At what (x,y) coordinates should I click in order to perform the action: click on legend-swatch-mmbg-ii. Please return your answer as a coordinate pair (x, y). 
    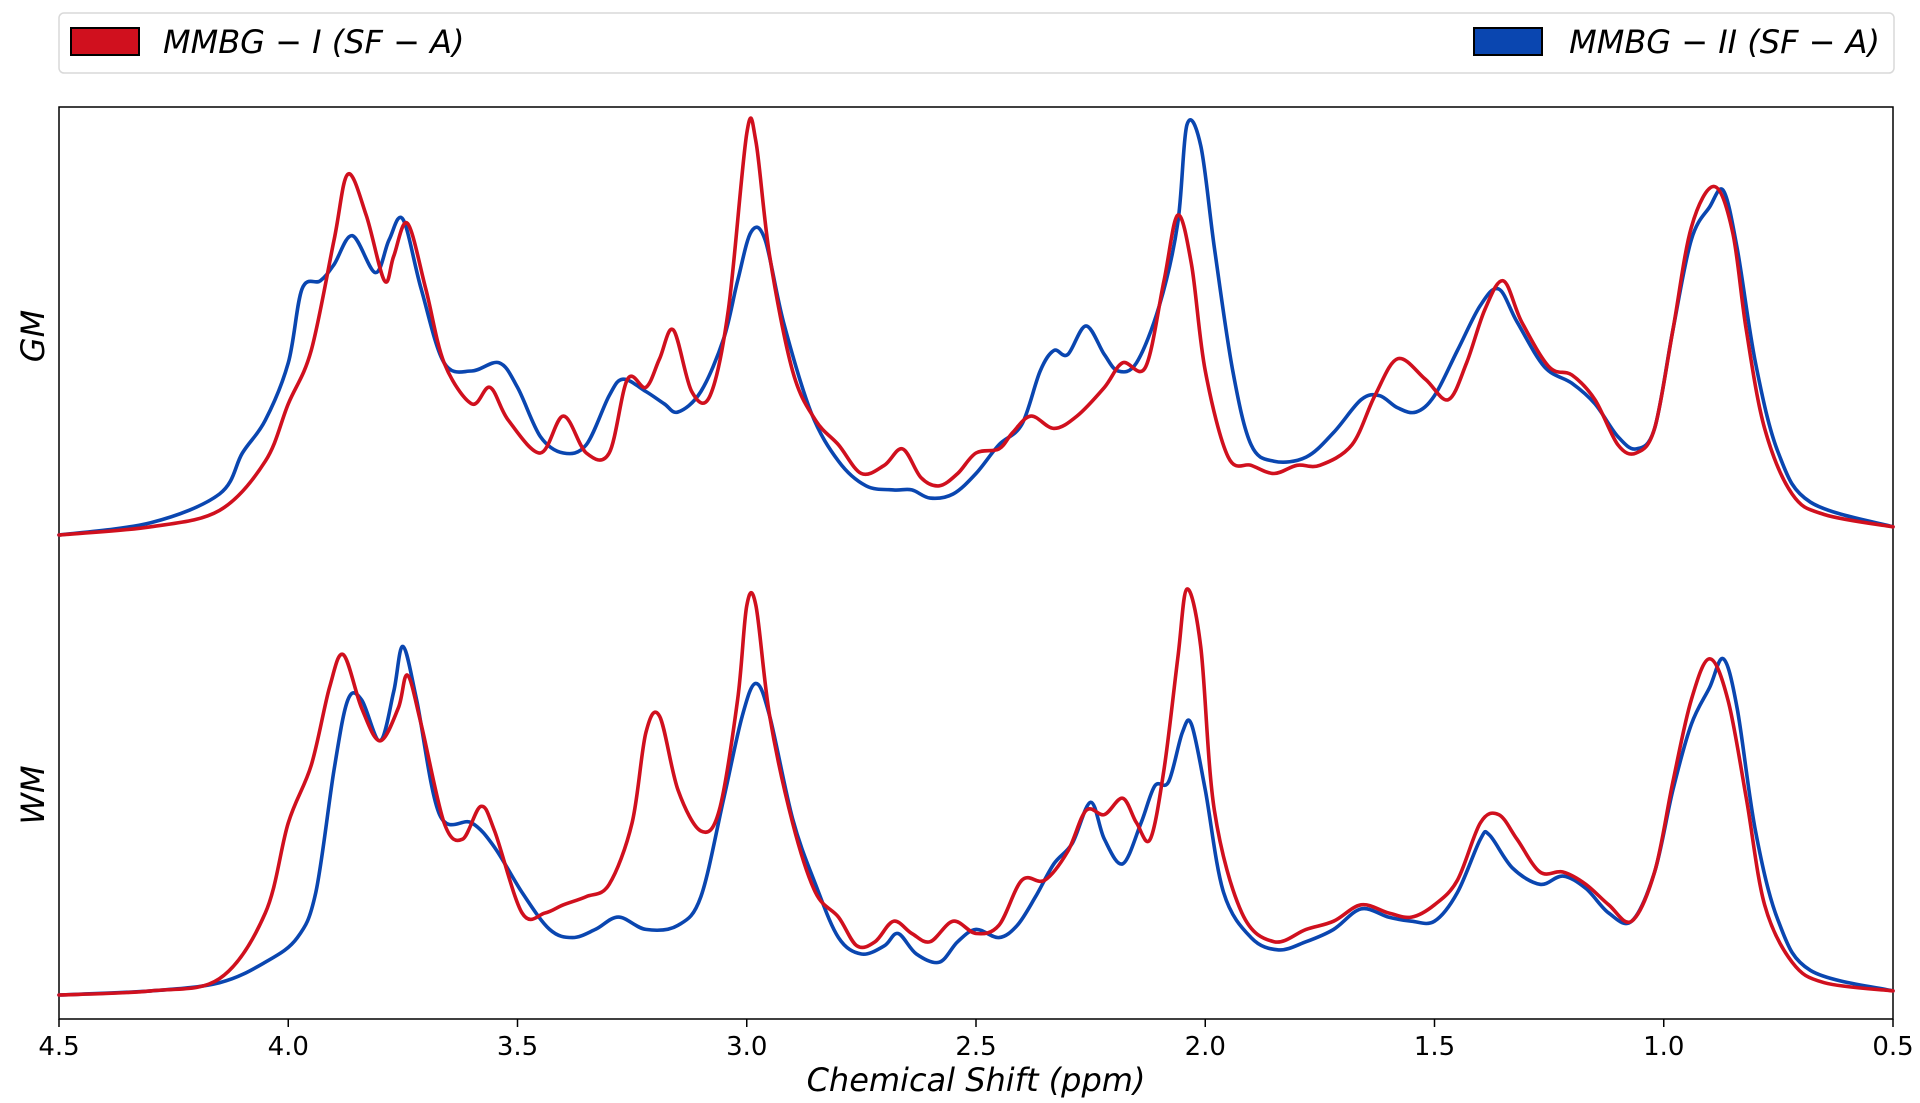
    Looking at the image, I should click on (1508, 41).